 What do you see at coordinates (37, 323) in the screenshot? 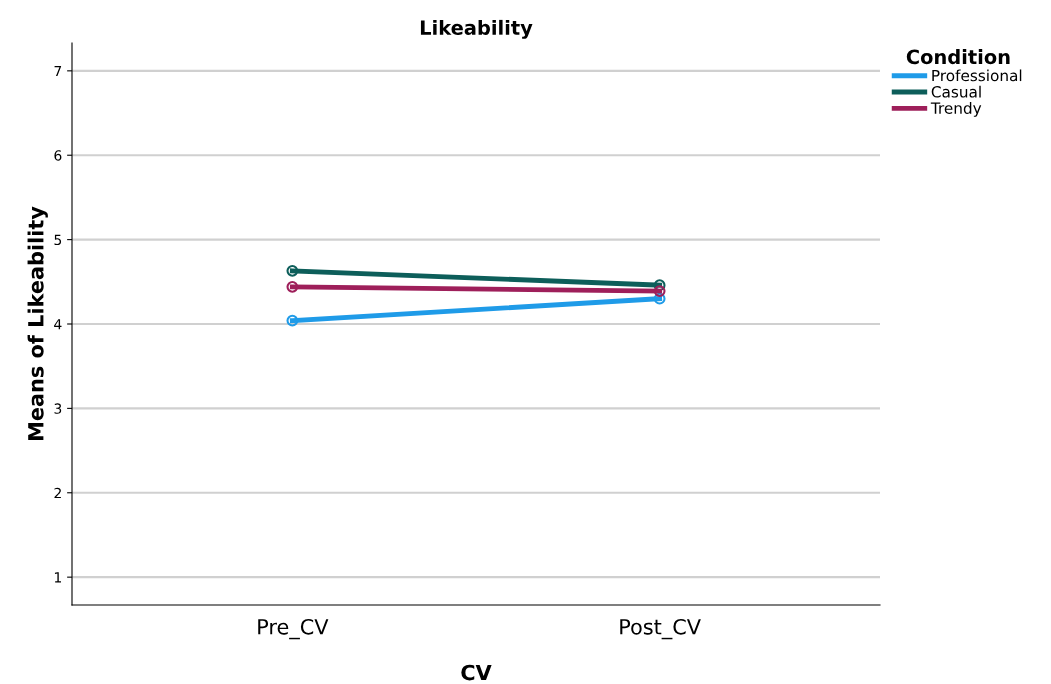
I see `y-axis-title: Means of Likeability` at bounding box center [37, 323].